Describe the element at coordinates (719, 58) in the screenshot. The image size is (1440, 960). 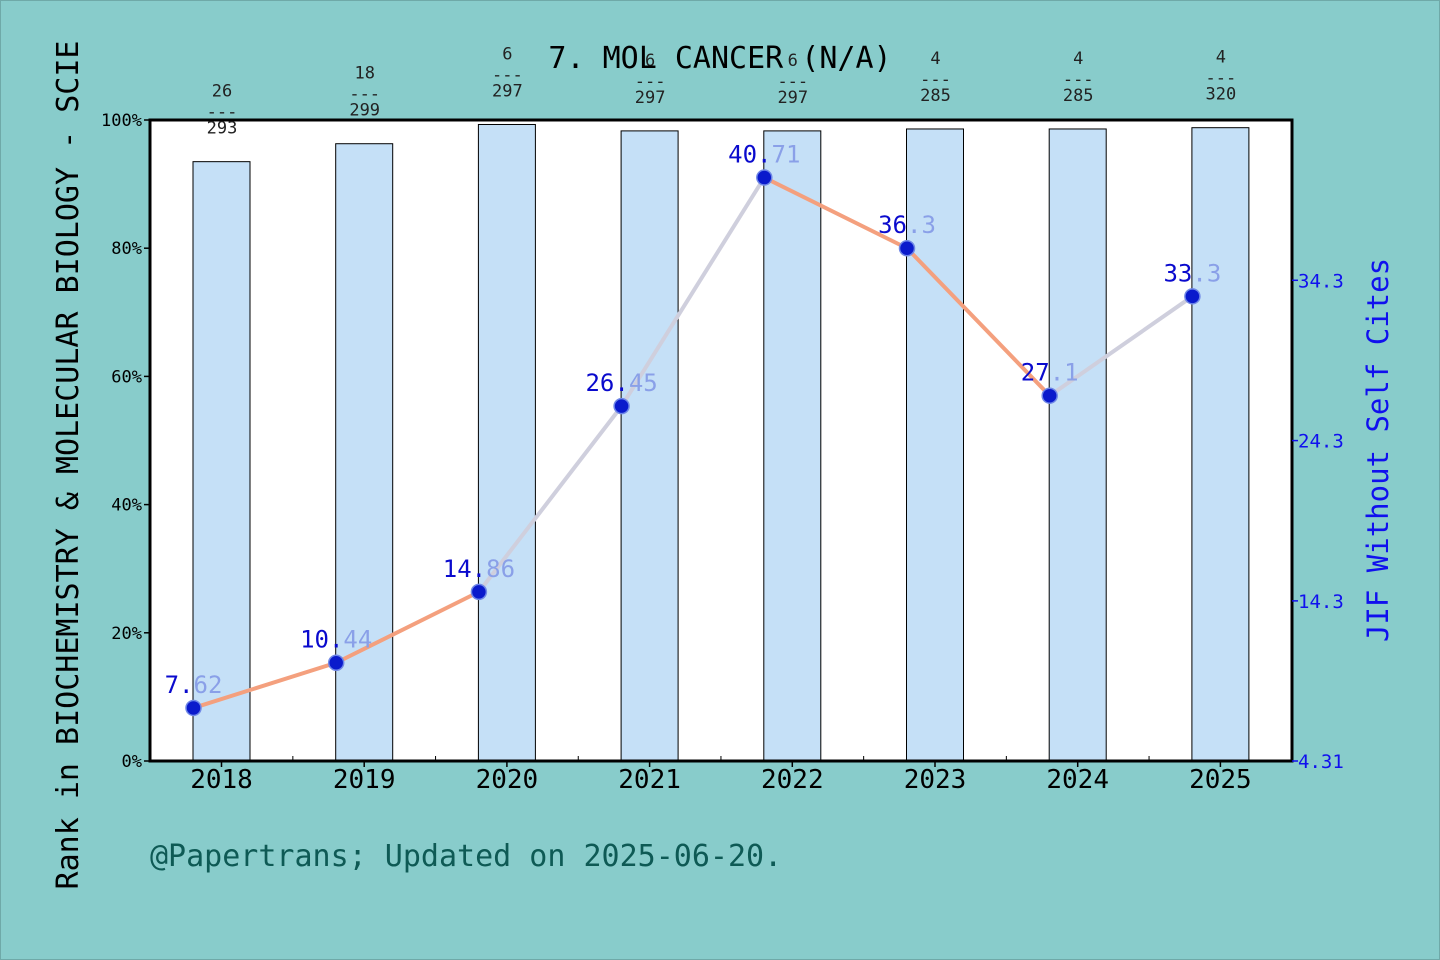
I see `chart-title: 7. MOL CANCER (N/A)` at that location.